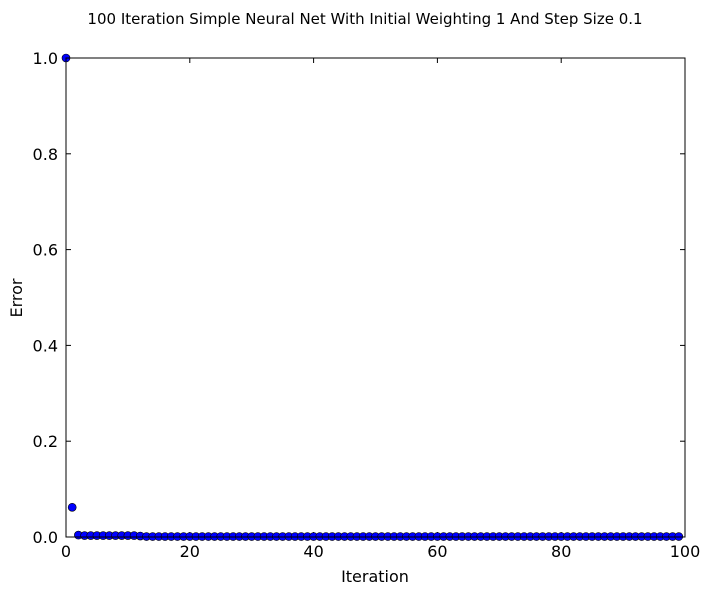 This screenshot has height=596, width=709. Describe the element at coordinates (66, 551) in the screenshot. I see `x-tick-label: 0` at that location.